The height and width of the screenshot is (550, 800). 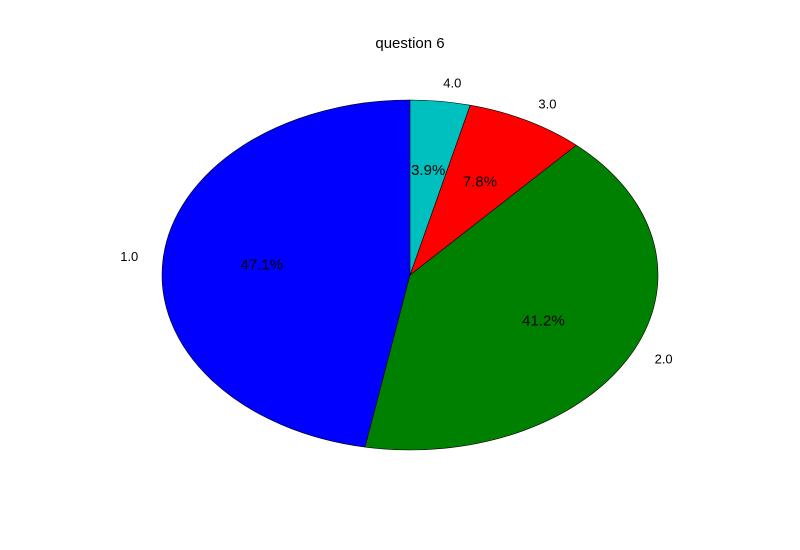 I want to click on slice-label-3-0: 3.0, so click(x=547, y=104).